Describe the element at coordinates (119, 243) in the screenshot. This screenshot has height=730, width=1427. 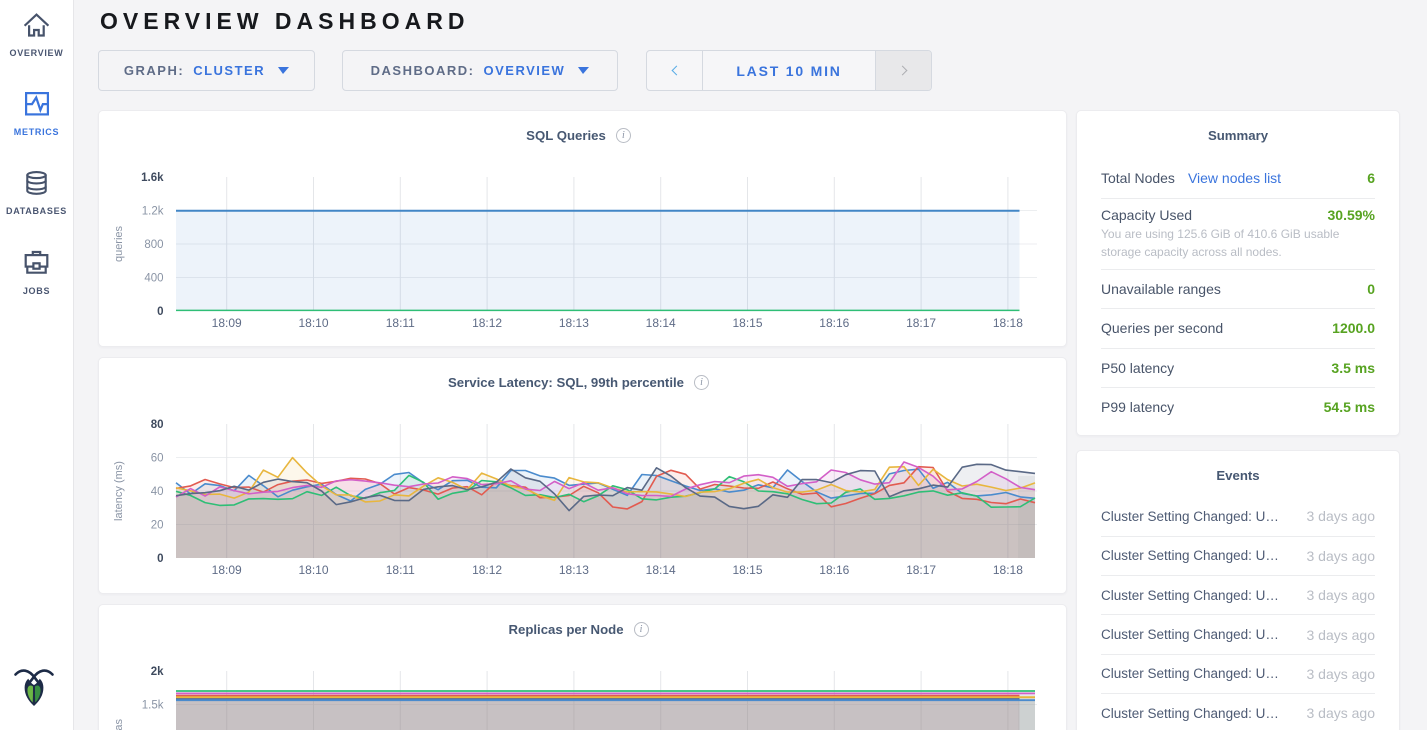
I see `svg-text: queries` at that location.